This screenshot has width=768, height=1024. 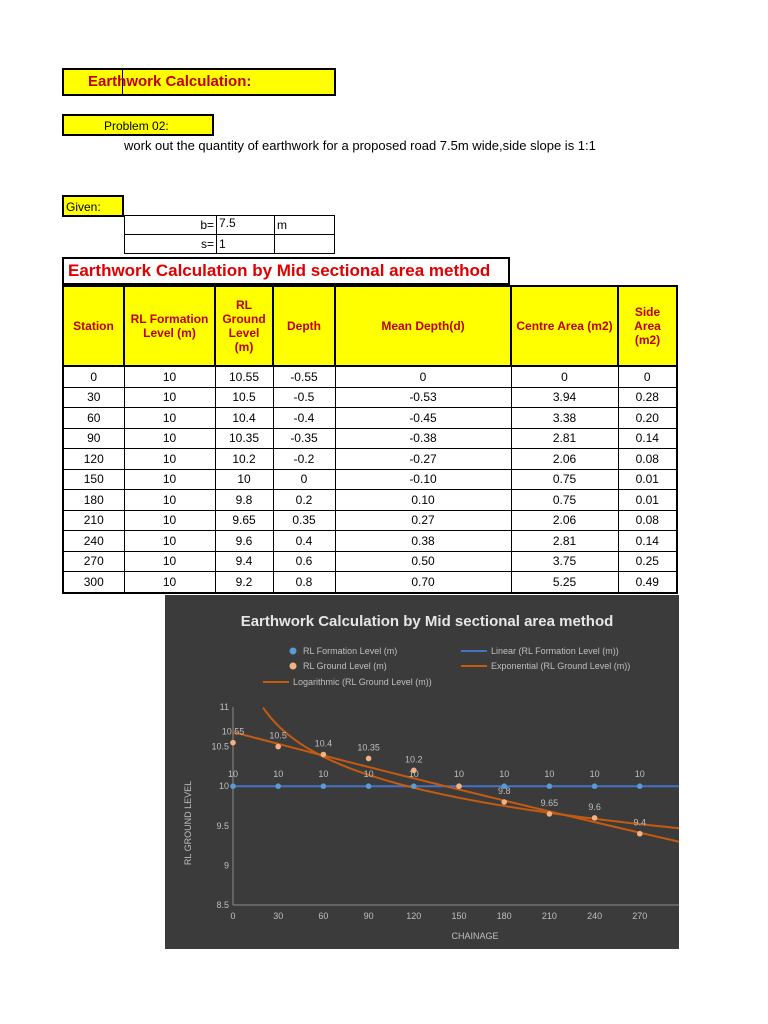 I want to click on problem-label: Problem 02:, so click(x=136, y=126).